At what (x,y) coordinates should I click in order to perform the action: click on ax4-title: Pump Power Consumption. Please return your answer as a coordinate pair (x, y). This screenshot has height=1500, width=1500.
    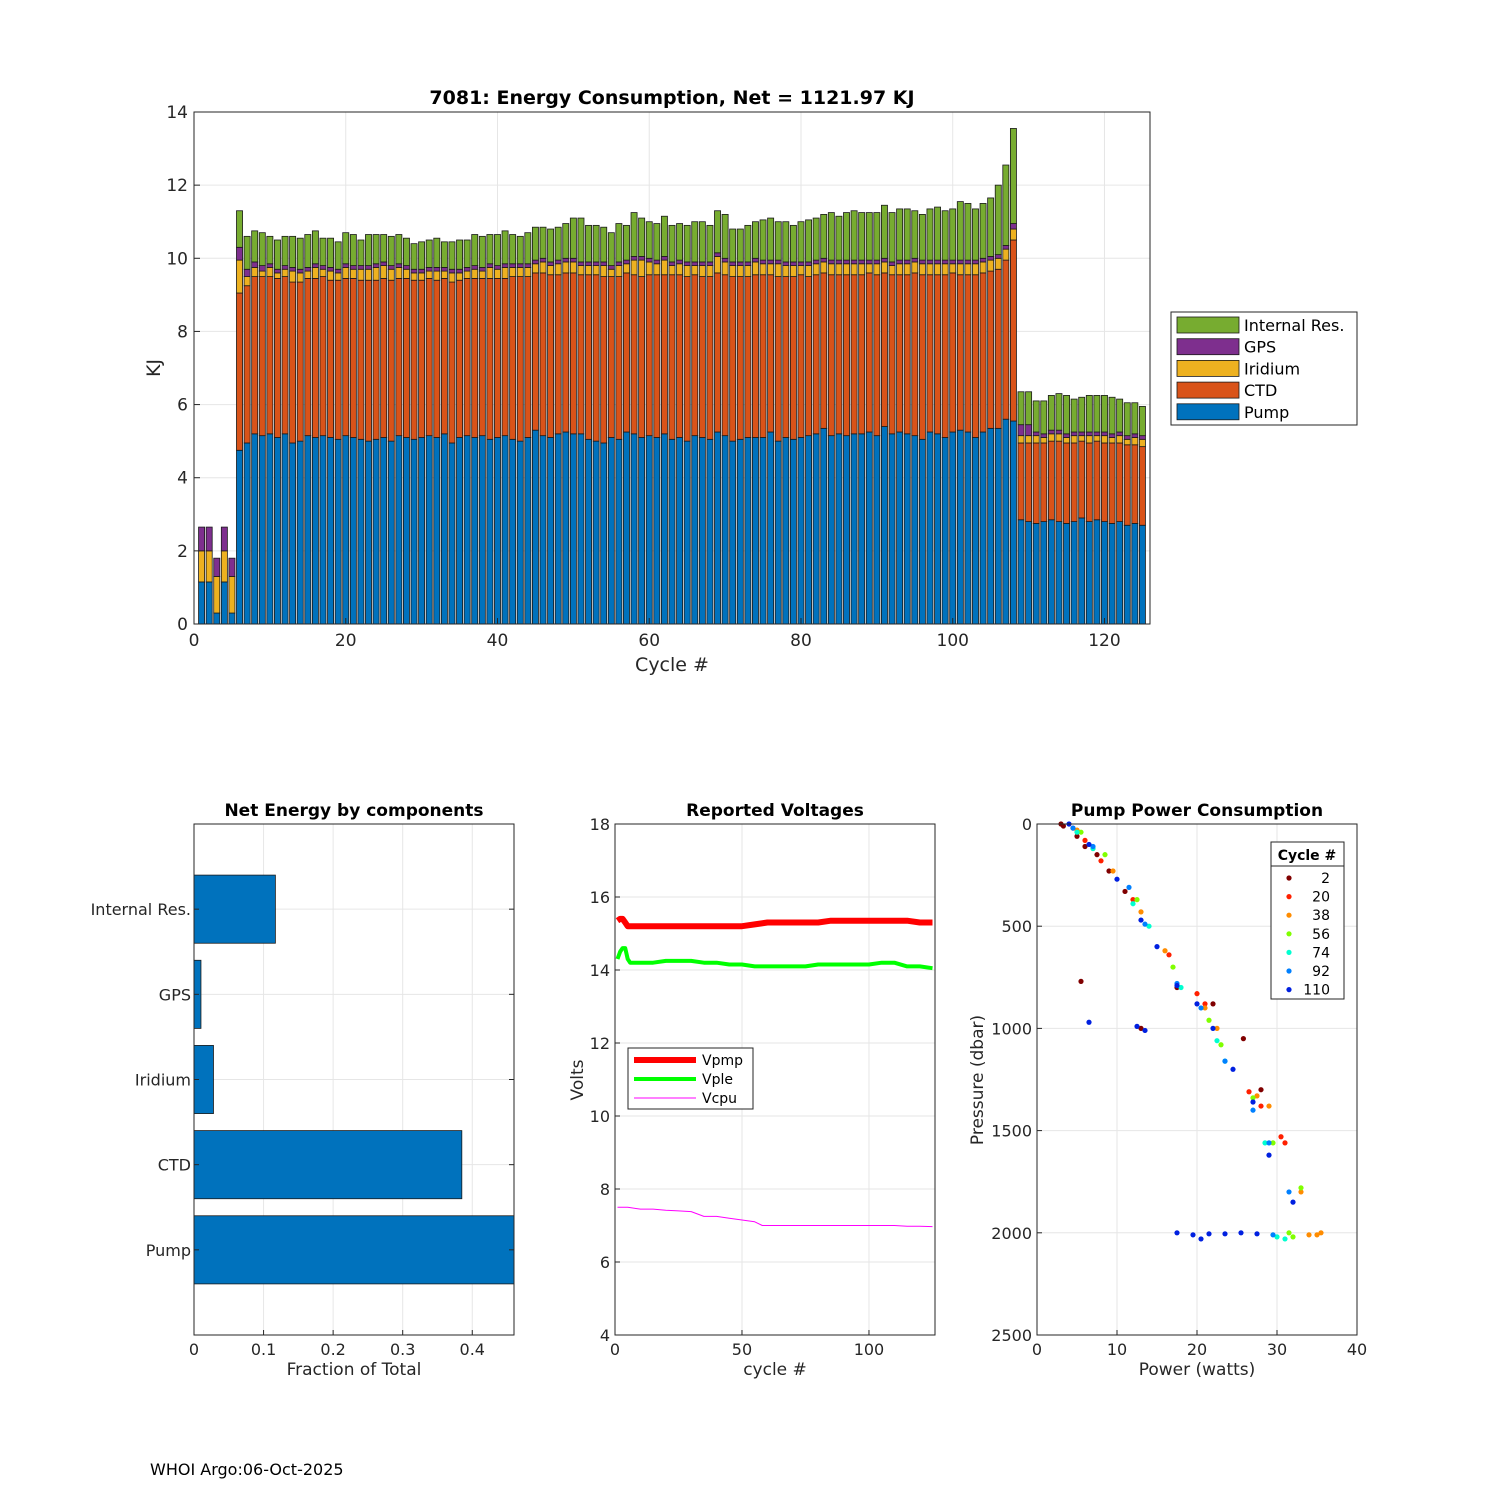
    Looking at the image, I should click on (1197, 811).